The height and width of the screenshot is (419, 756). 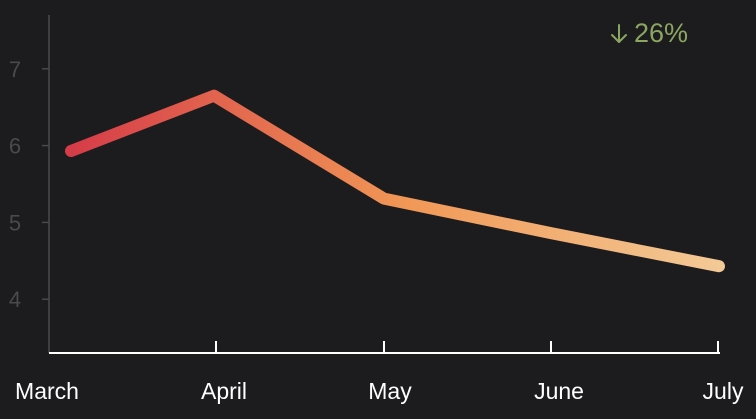 I want to click on x-tick-label: March, so click(x=47, y=391).